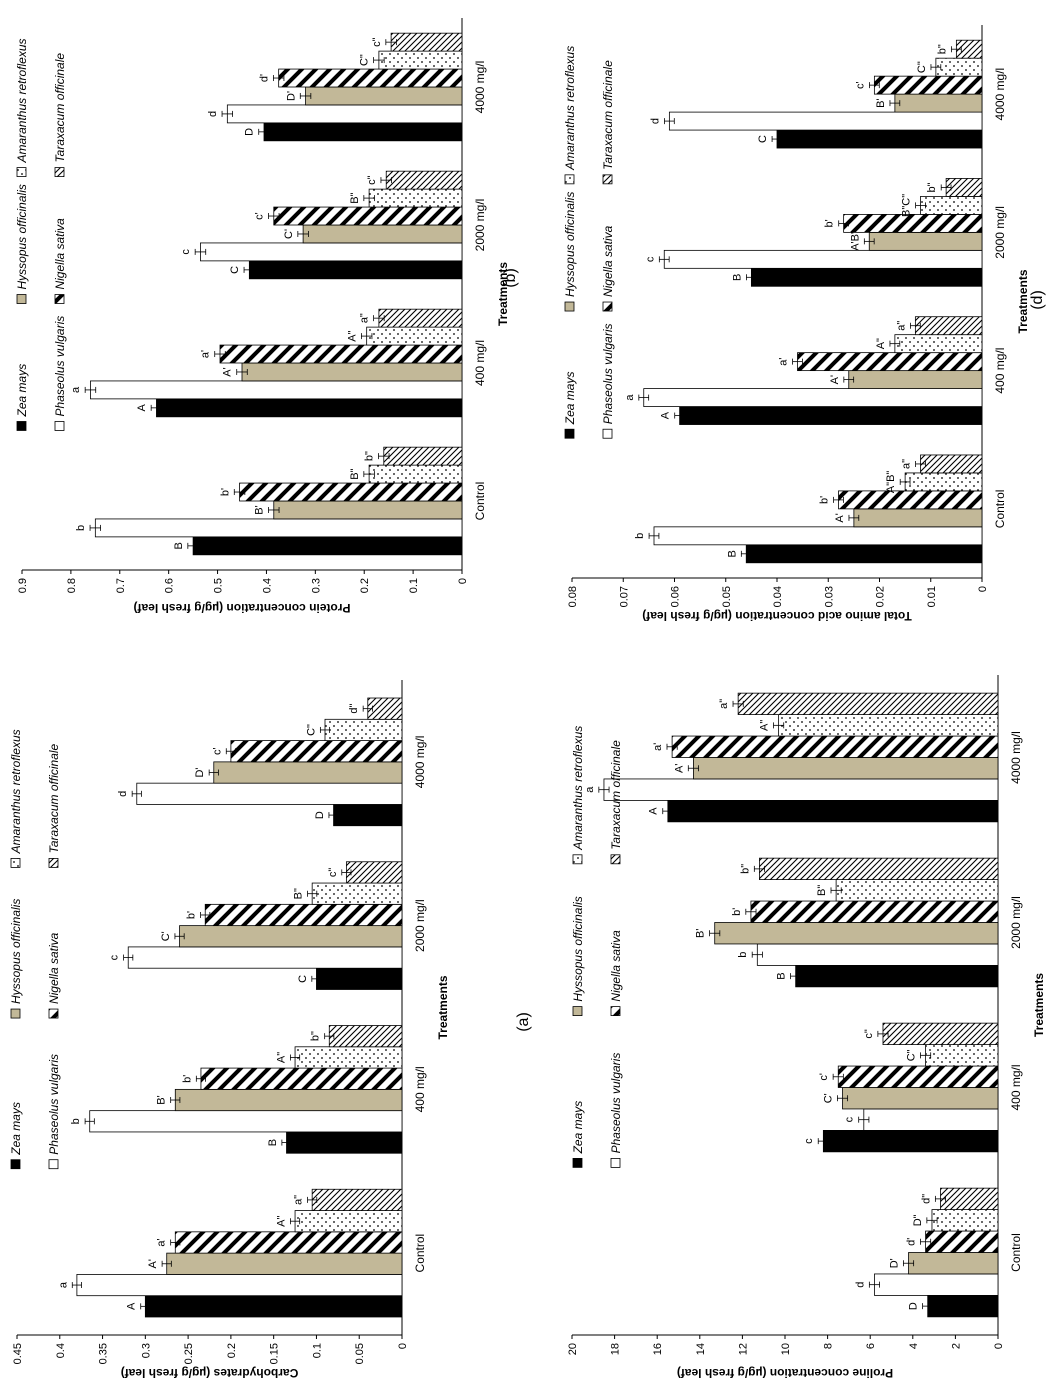 The width and height of the screenshot is (1058, 1394). What do you see at coordinates (570, 399) in the screenshot?
I see `legend-label: Zea mays` at bounding box center [570, 399].